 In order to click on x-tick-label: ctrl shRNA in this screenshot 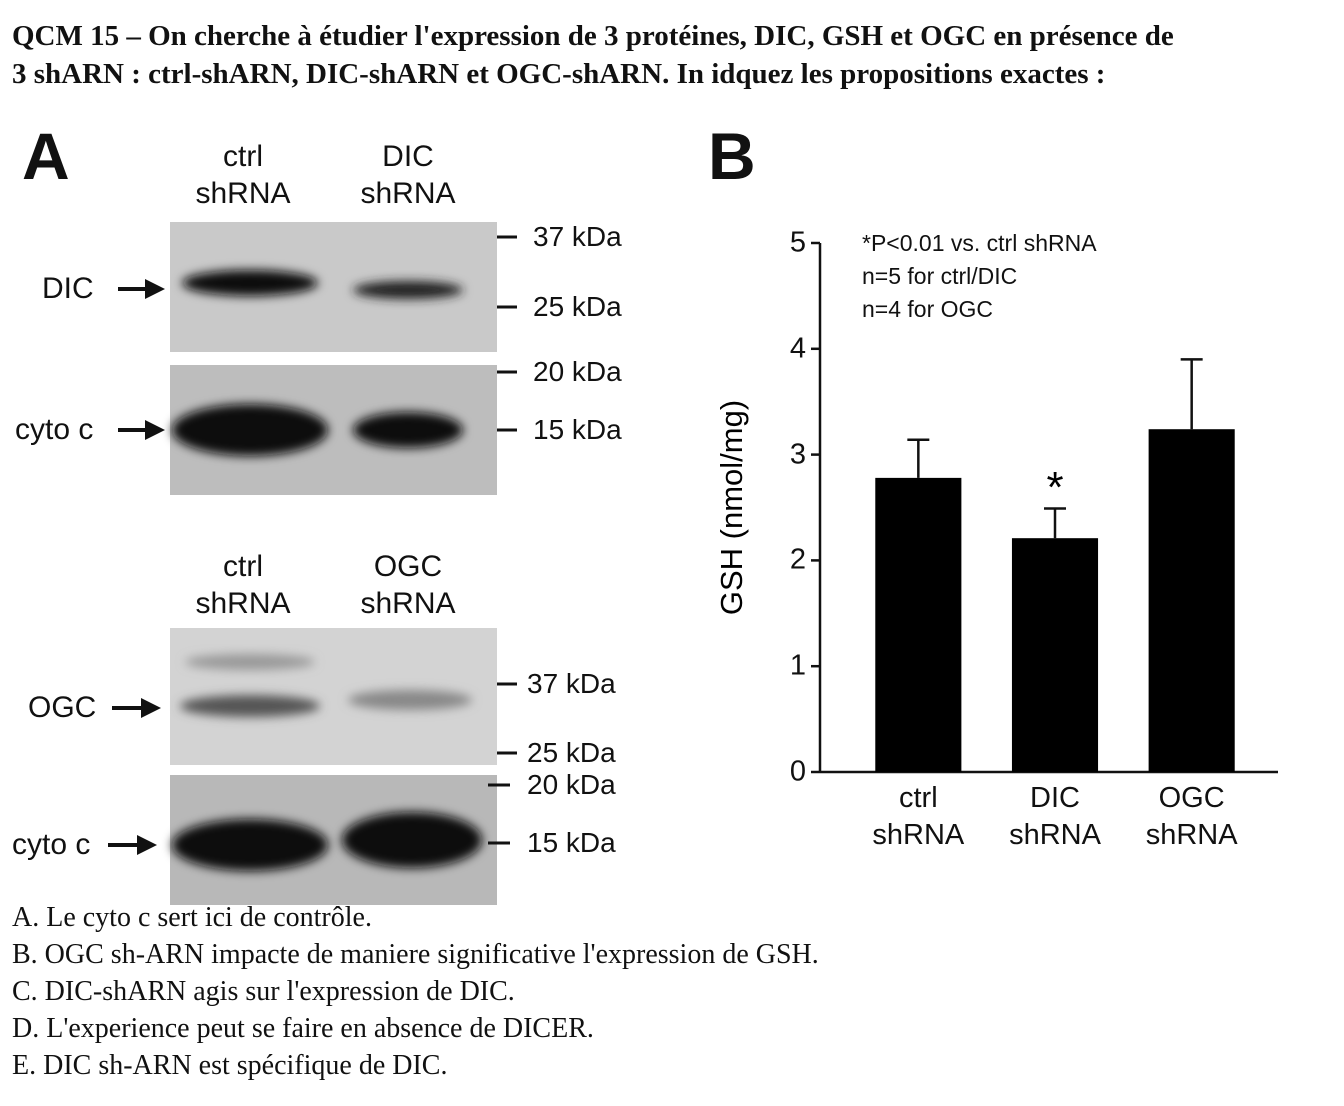, I will do `click(918, 816)`.